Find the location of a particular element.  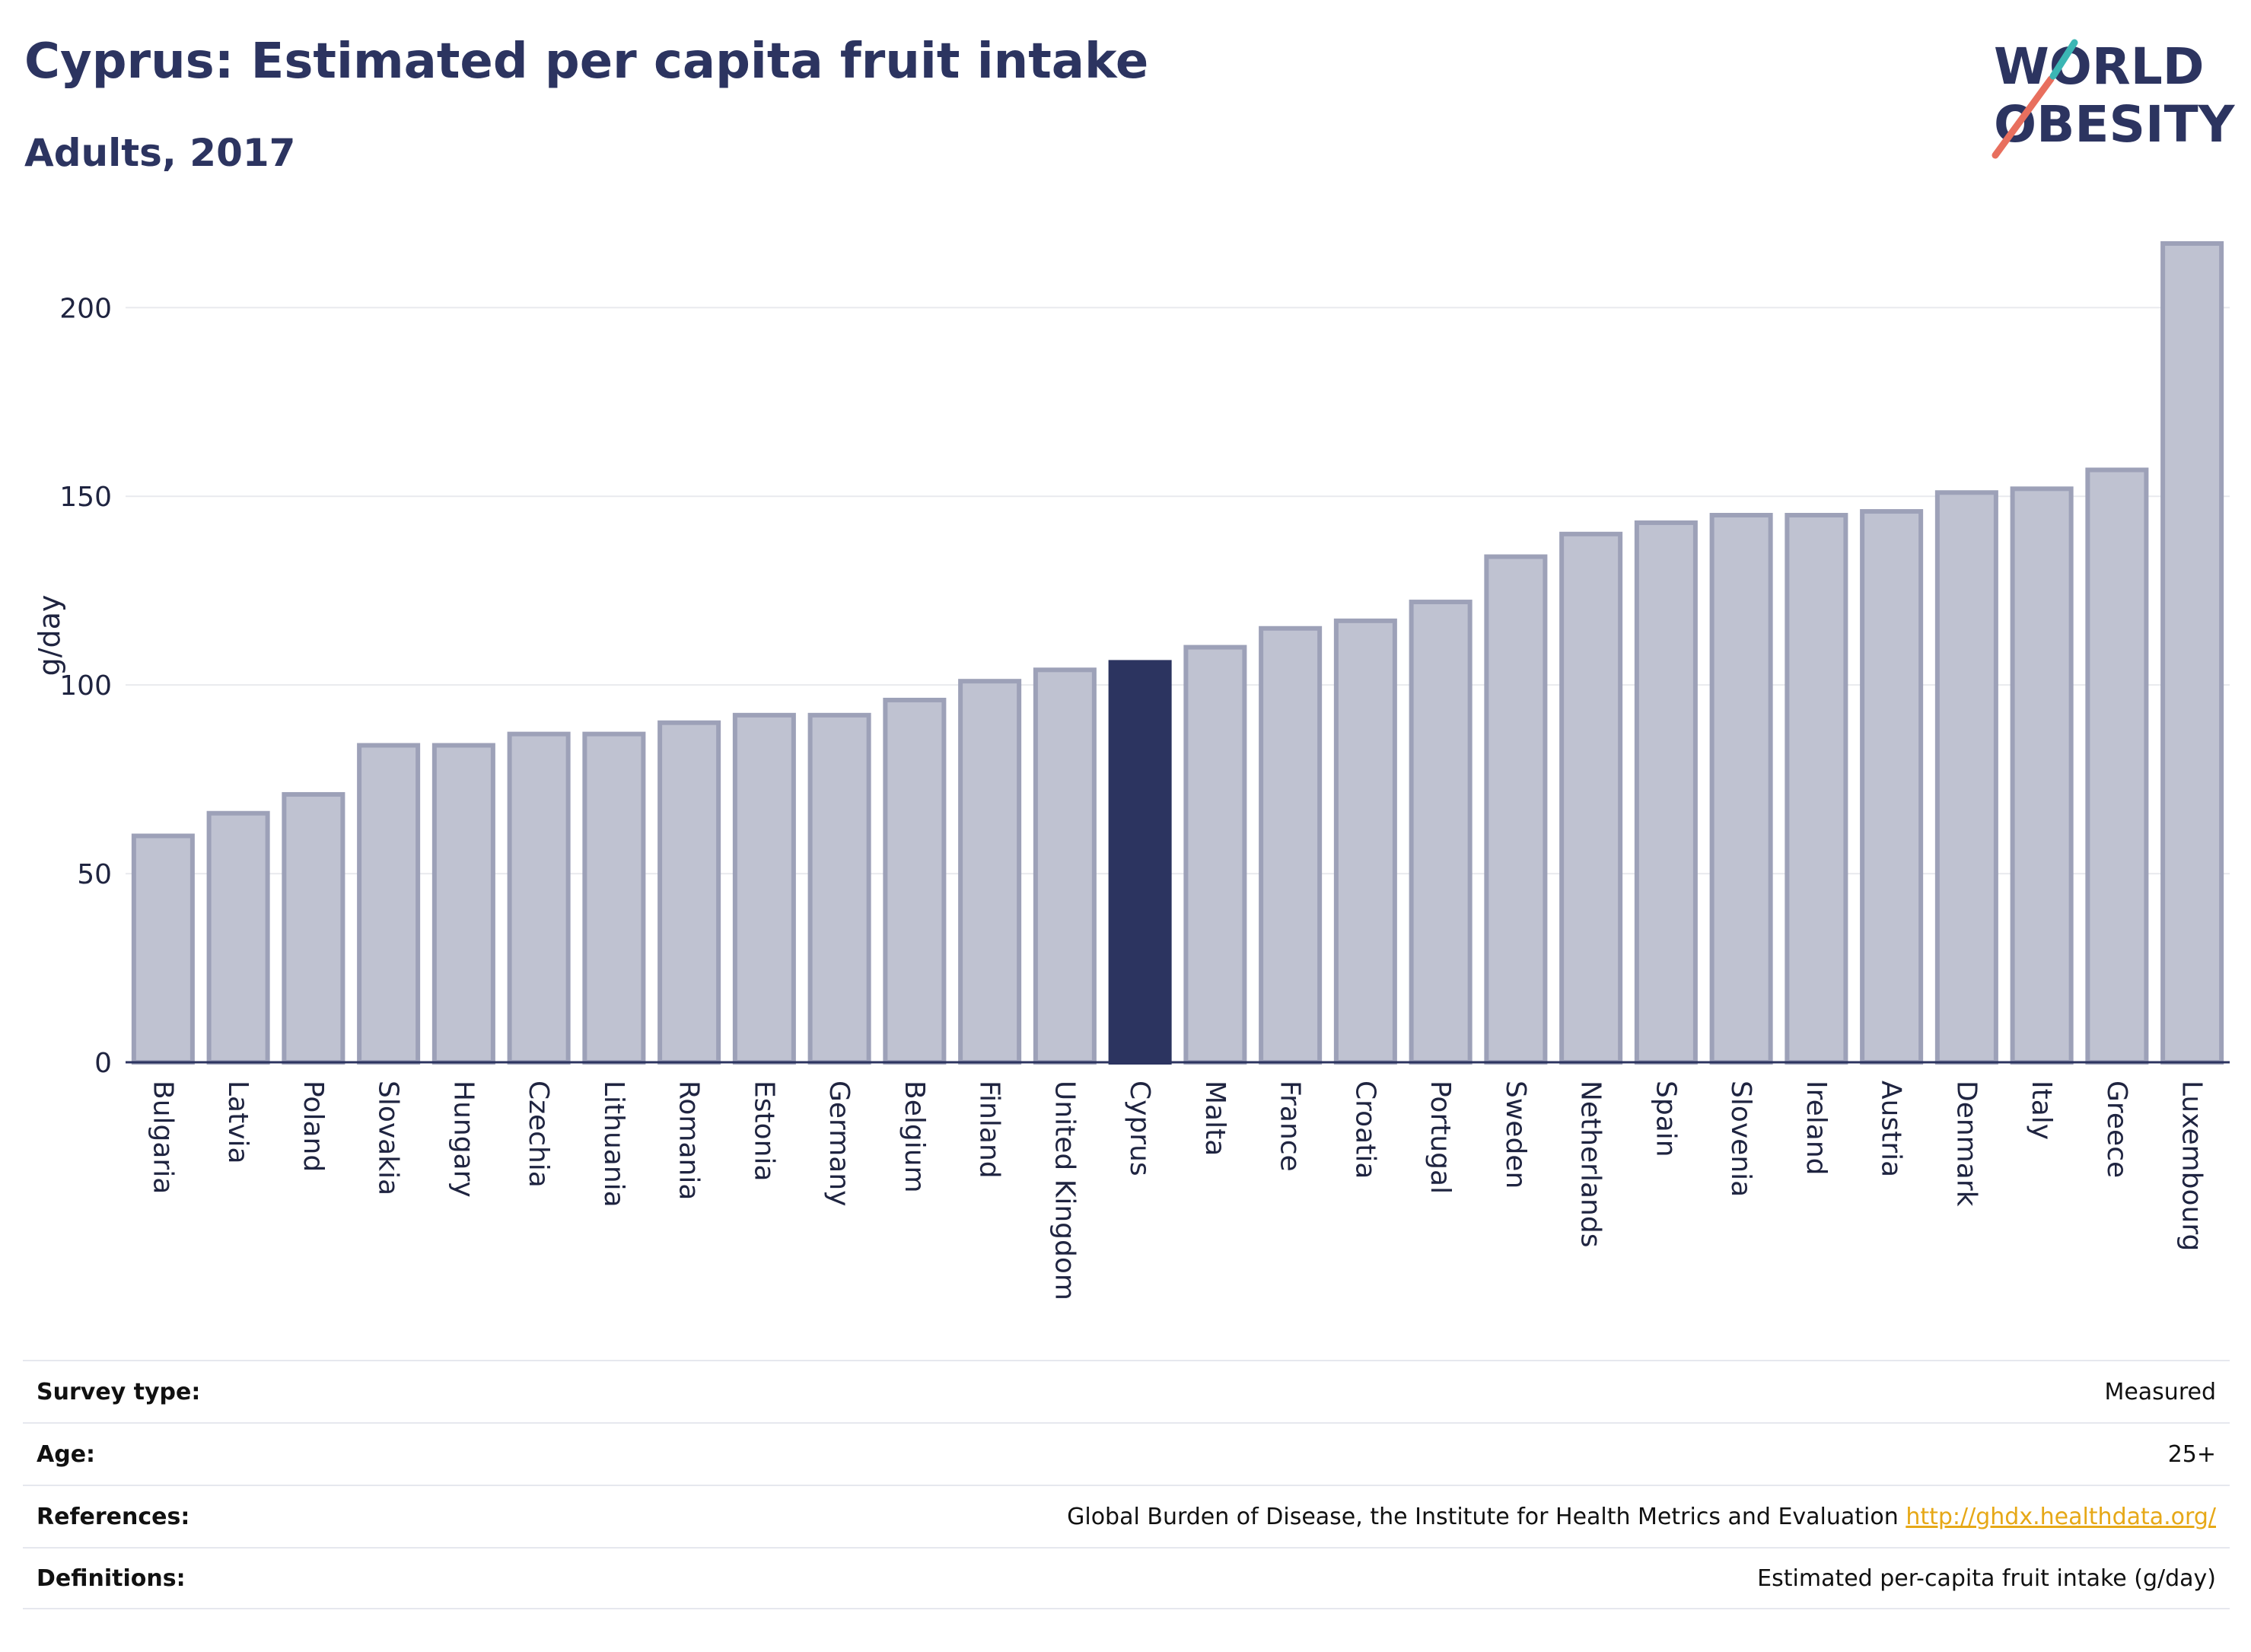

reference-link: http://ghdx.healthdata.org/ is located at coordinates (2061, 1516).